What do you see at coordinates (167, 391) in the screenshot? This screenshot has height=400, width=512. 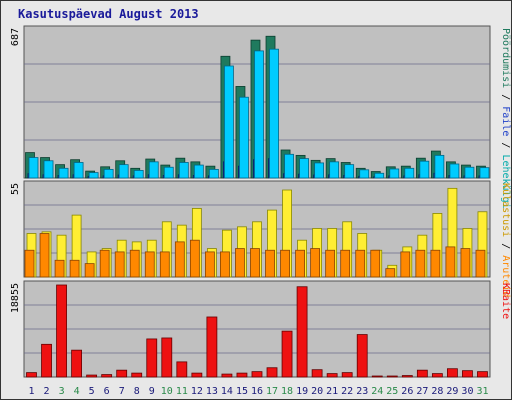 I see `x-tick-day-10: 10` at bounding box center [167, 391].